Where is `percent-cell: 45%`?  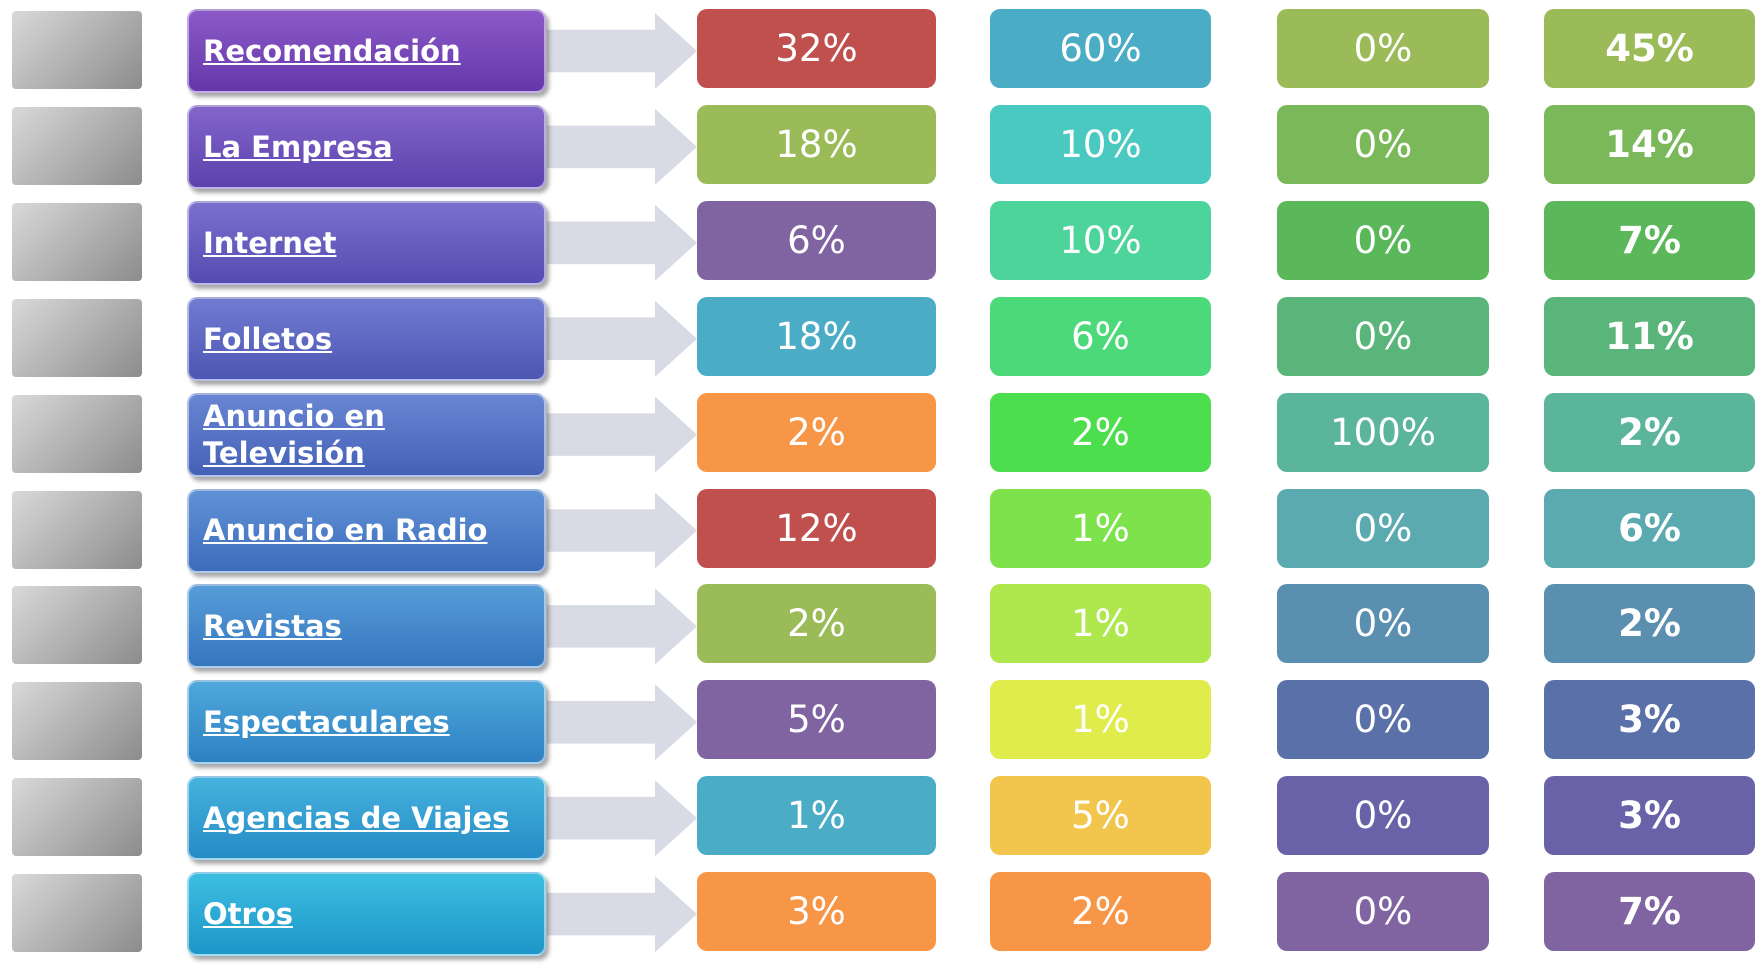 percent-cell: 45% is located at coordinates (1649, 48).